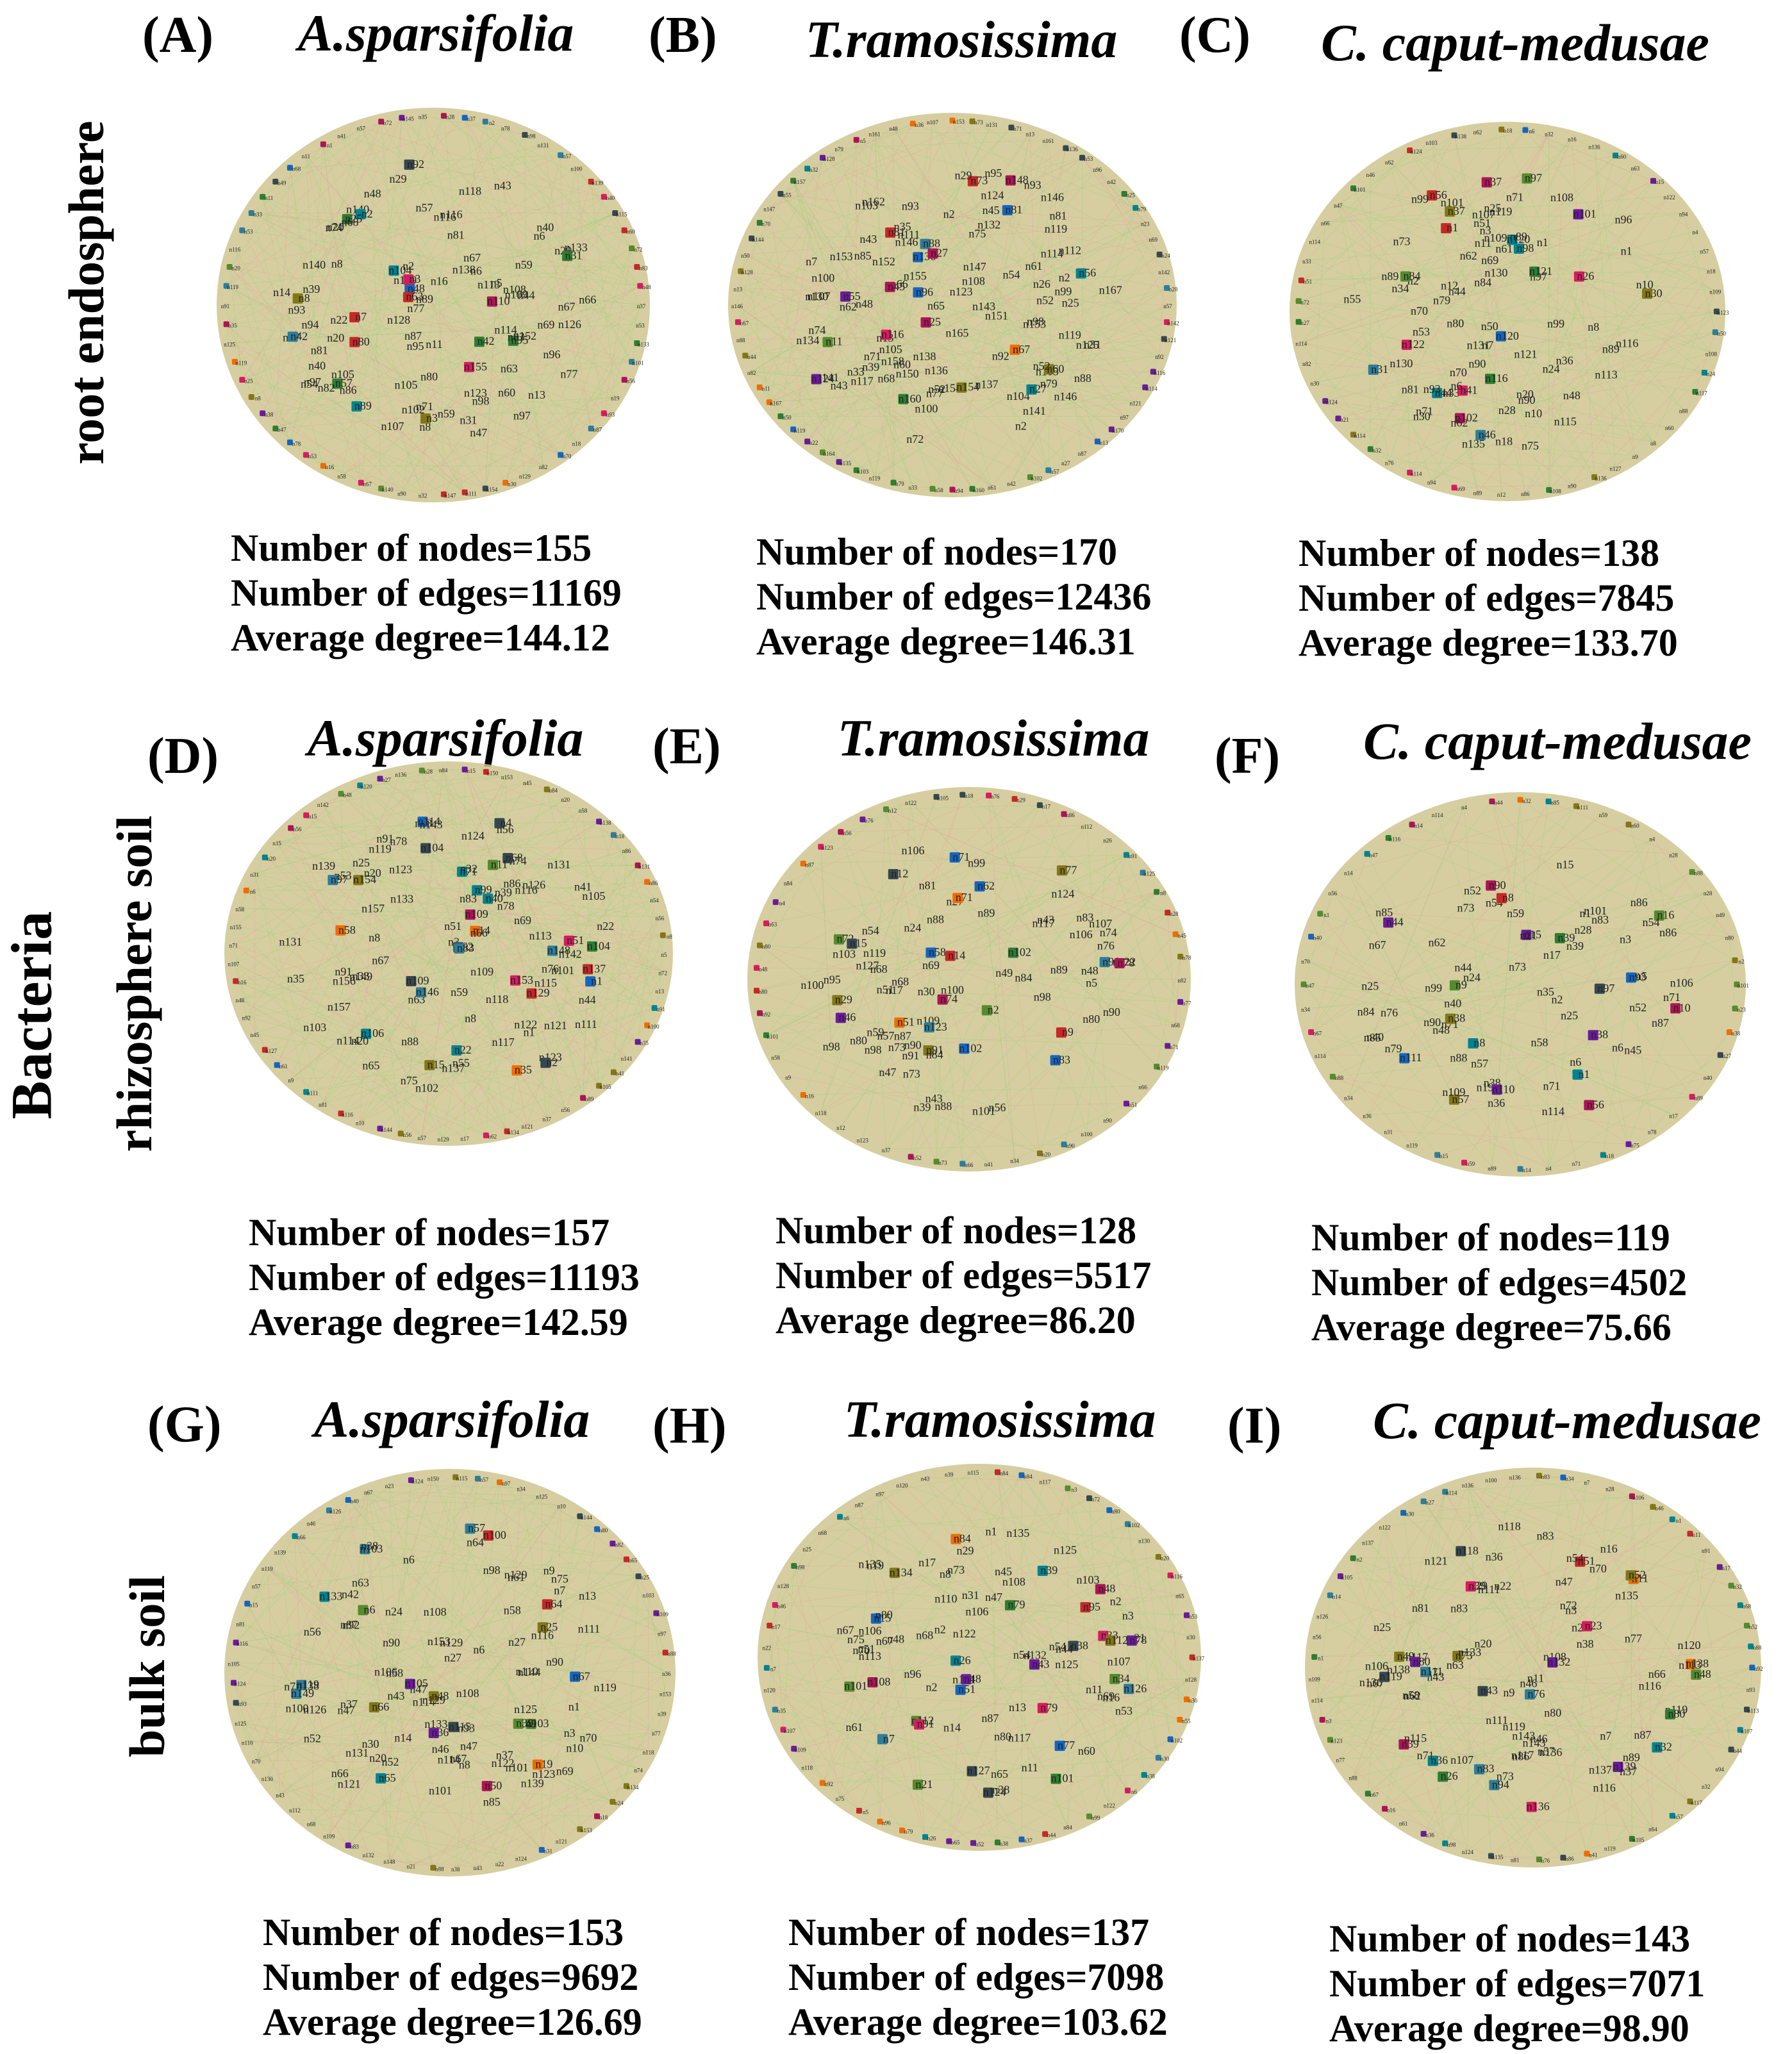 The height and width of the screenshot is (2054, 1792). What do you see at coordinates (1757, 1647) in the screenshot?
I see `network-node-label: n88` at bounding box center [1757, 1647].